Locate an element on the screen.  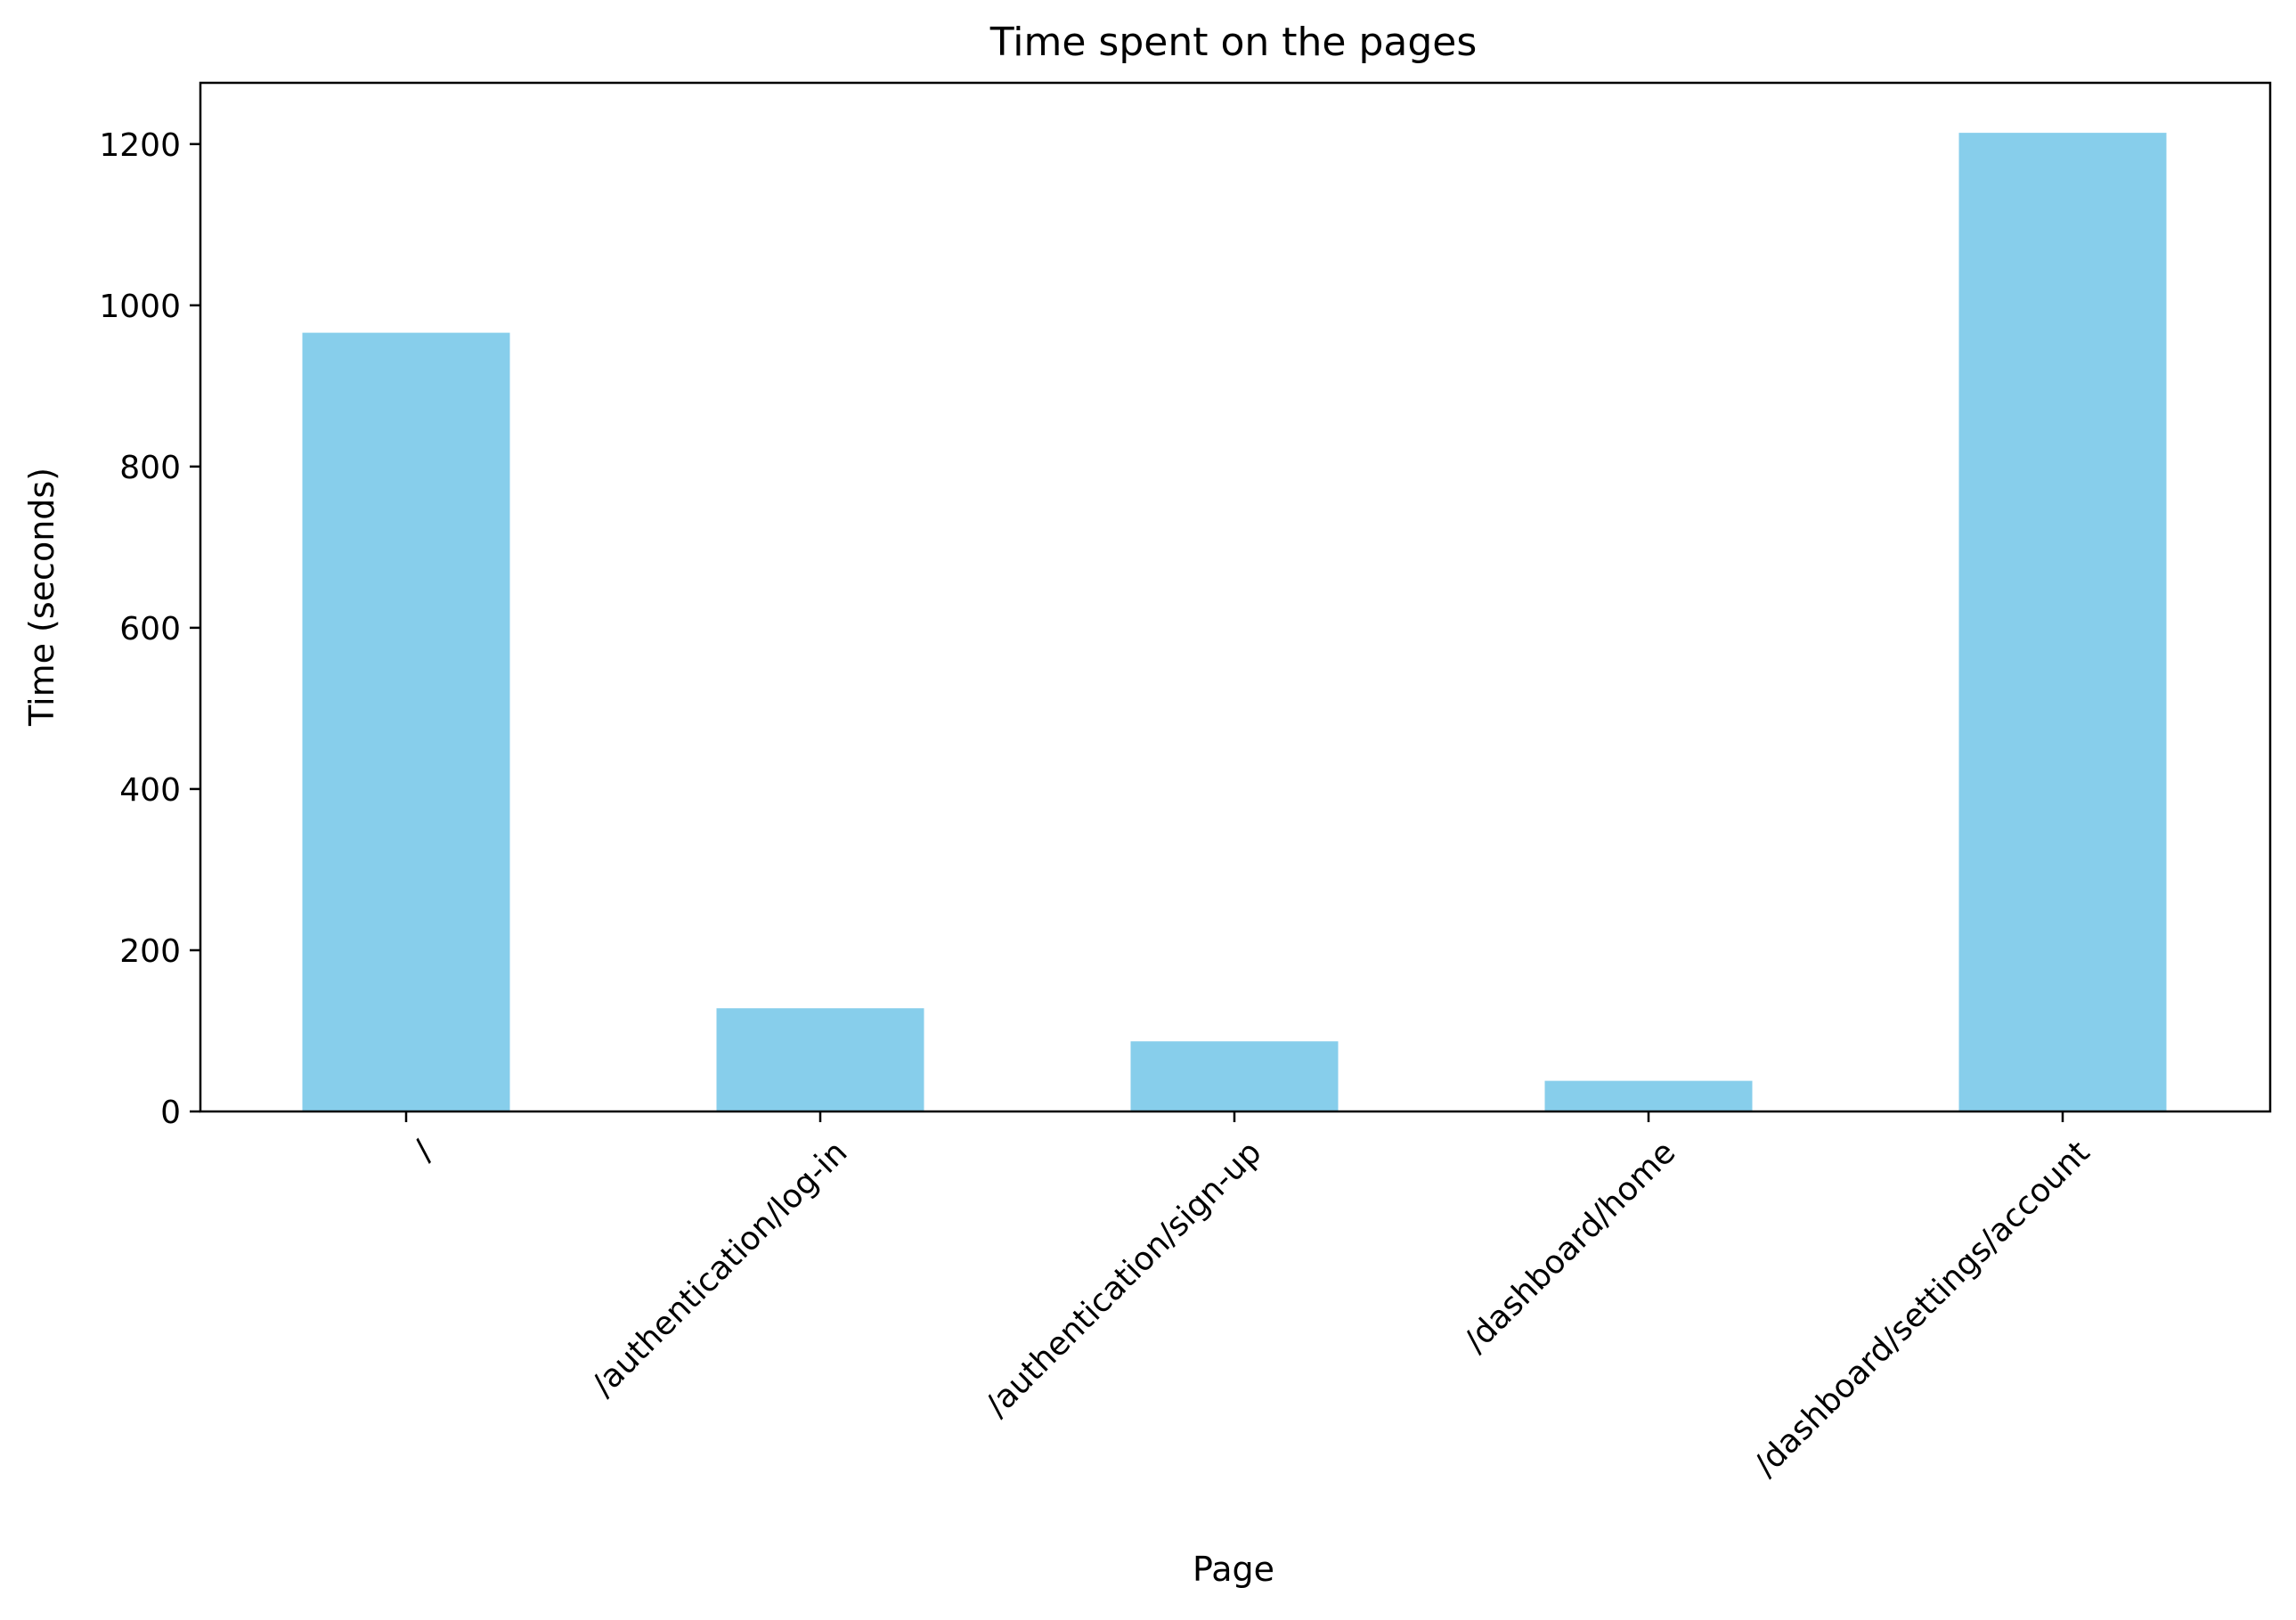
y-tick-label-0: 0 is located at coordinates (170, 1113).